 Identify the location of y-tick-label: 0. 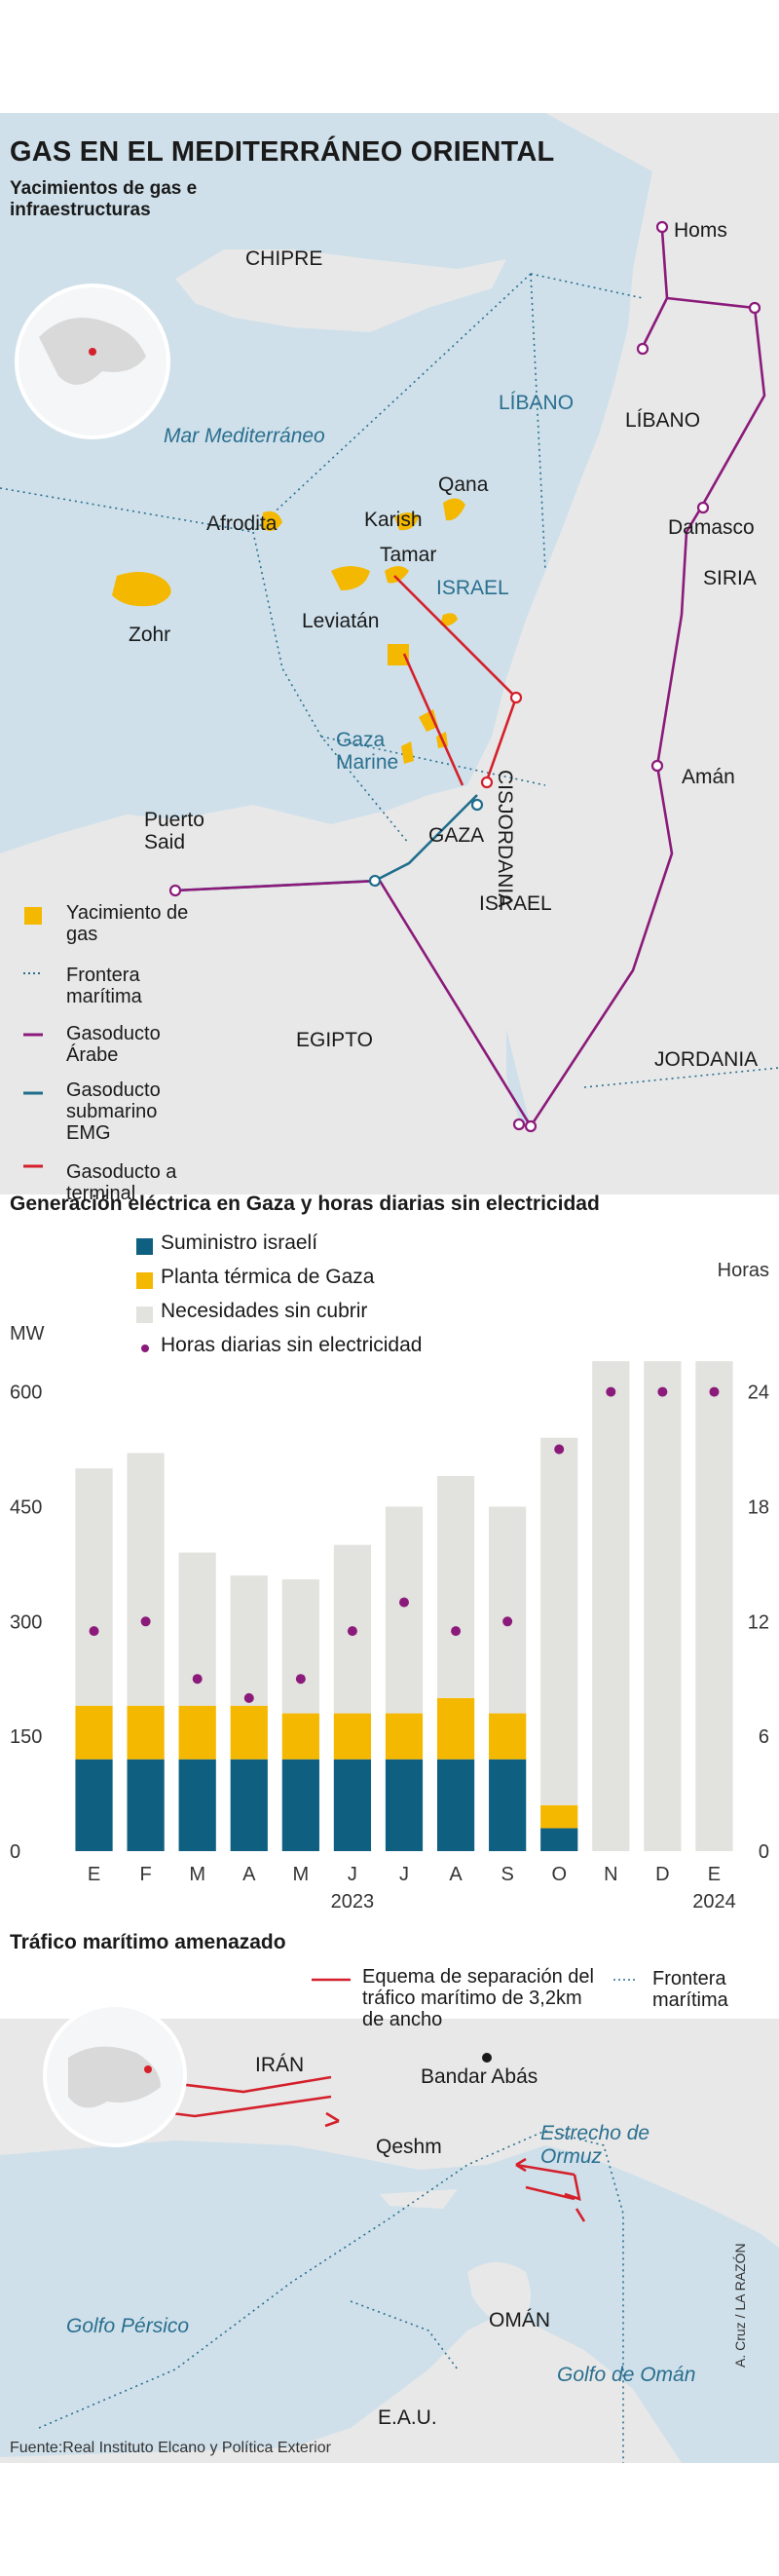
(15, 1852).